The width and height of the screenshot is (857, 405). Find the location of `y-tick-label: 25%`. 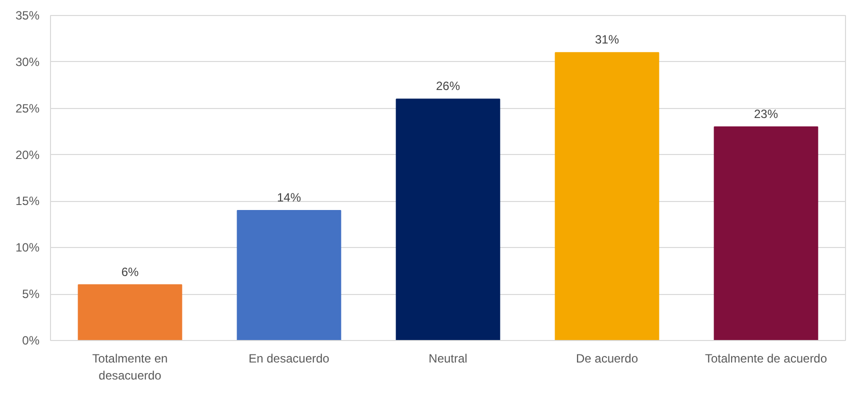

y-tick-label: 25% is located at coordinates (27, 108).